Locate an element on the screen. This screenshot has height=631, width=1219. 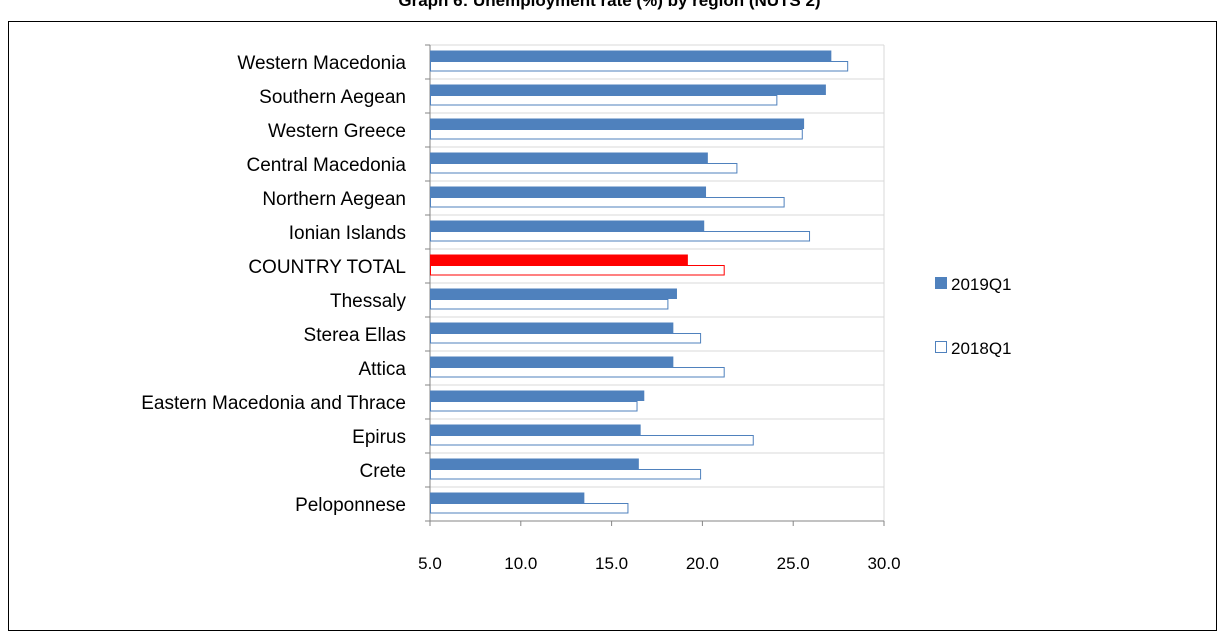
x-tick-label: 15.0 is located at coordinates (611, 563).